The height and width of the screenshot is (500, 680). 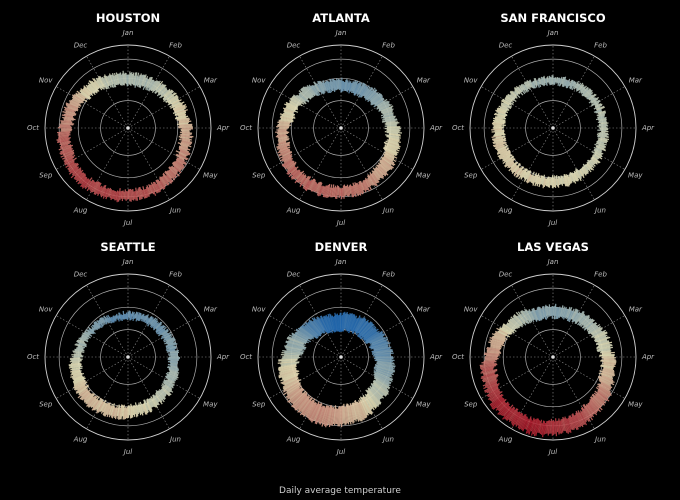 What do you see at coordinates (259, 405) in the screenshot?
I see `month-label: Sep` at bounding box center [259, 405].